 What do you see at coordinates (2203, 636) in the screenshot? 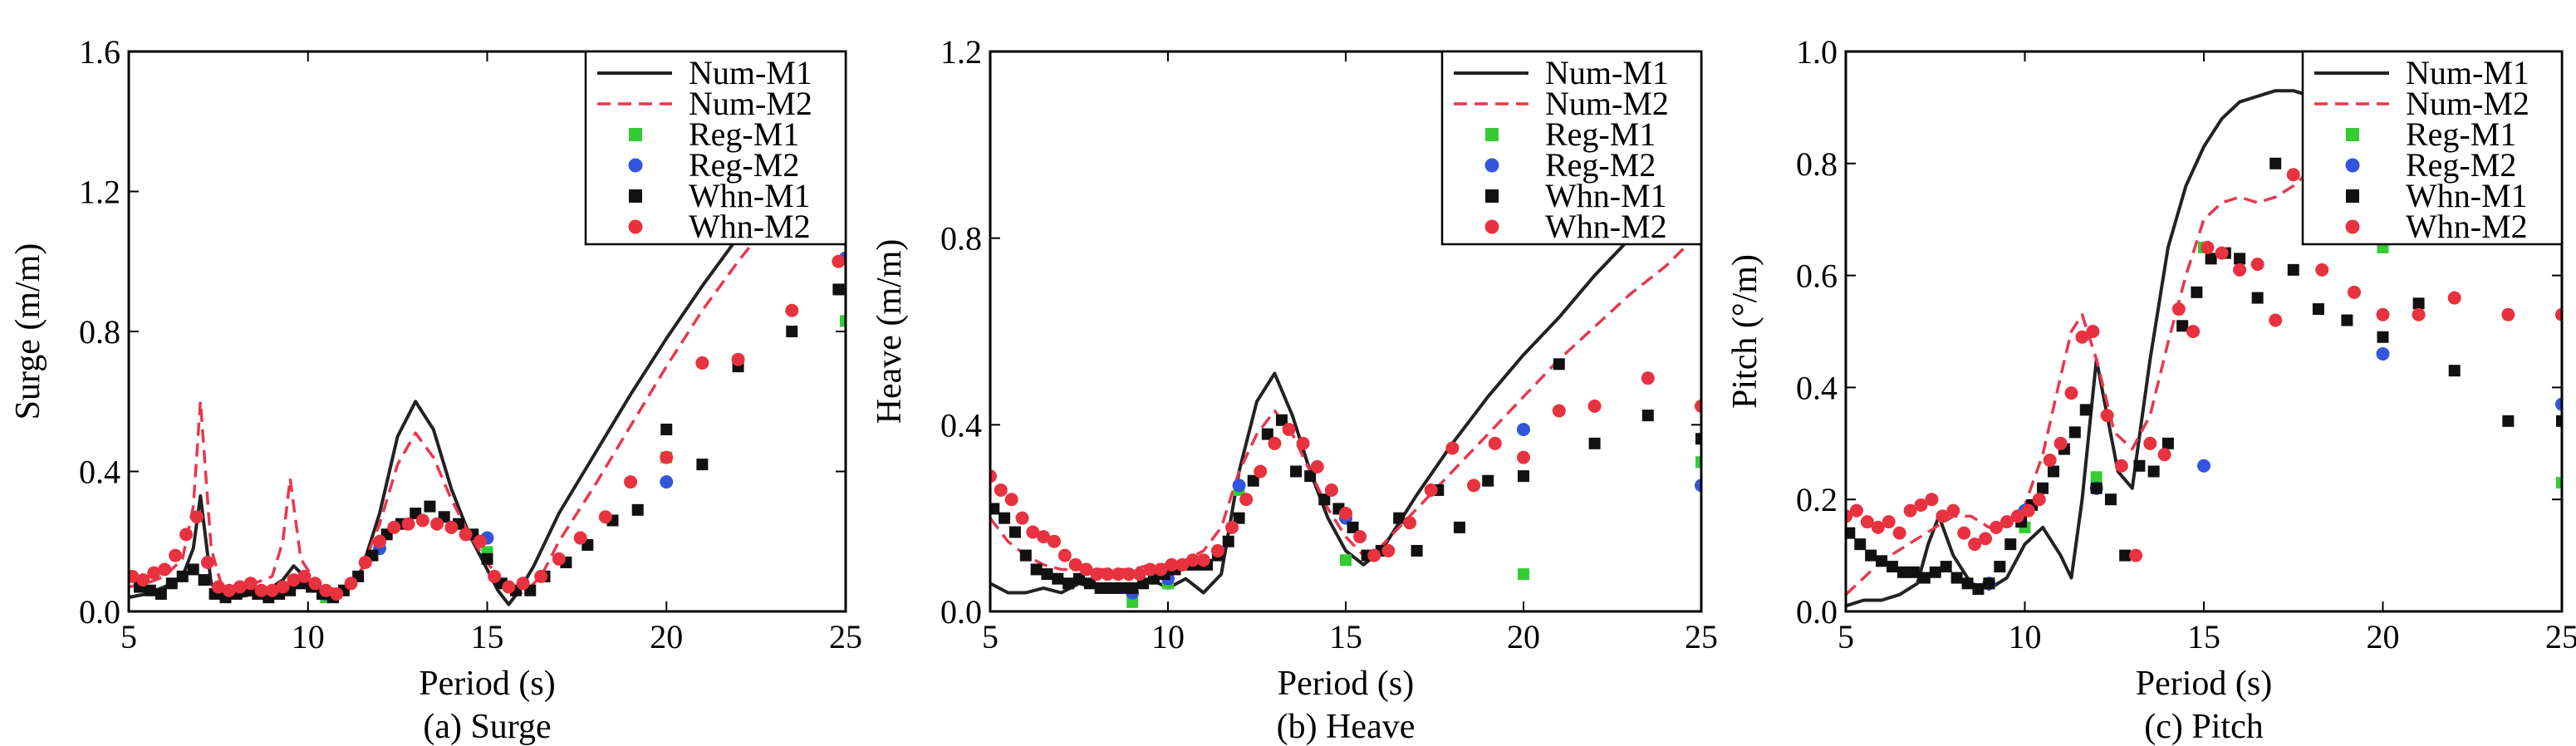
I see `x-tick-label: 15` at bounding box center [2203, 636].